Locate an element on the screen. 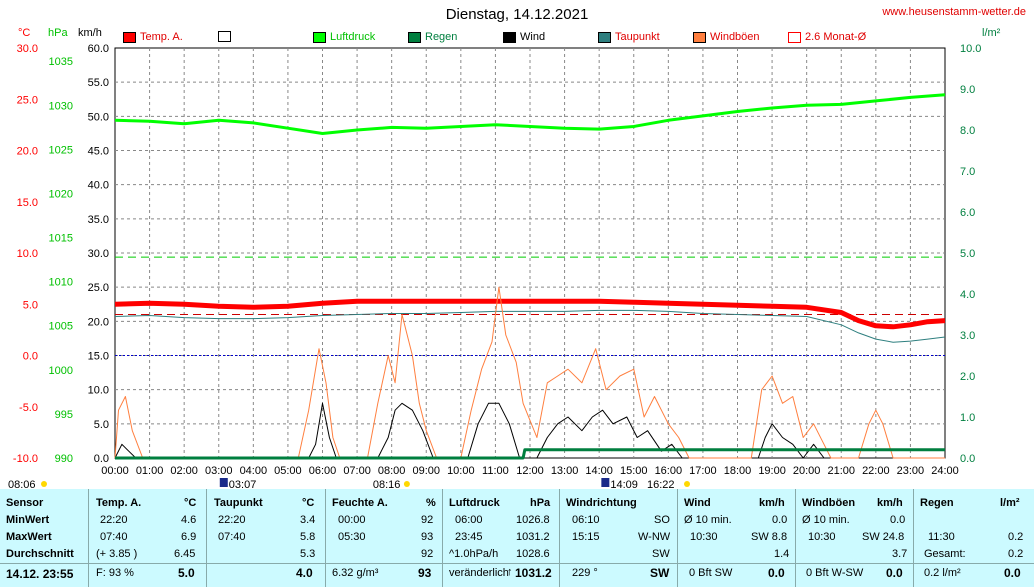  temp-tick-label: 30.0 is located at coordinates (27, 49).